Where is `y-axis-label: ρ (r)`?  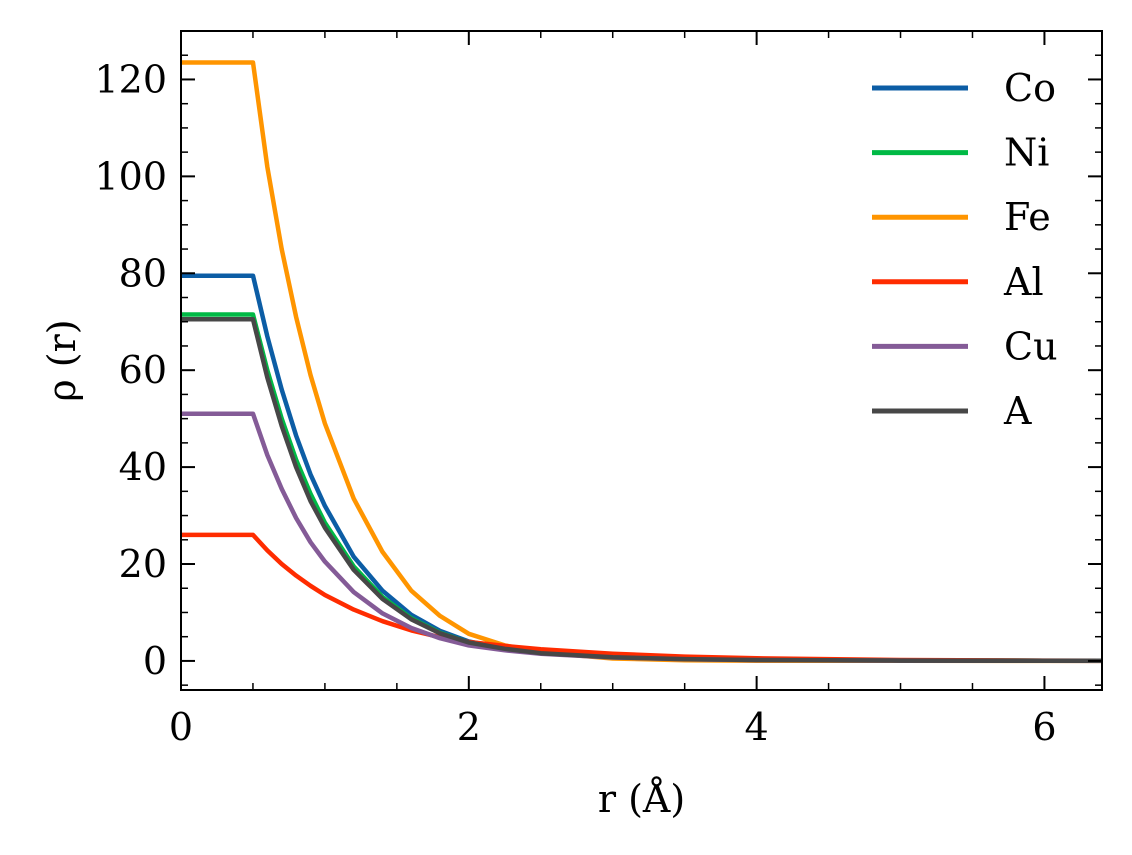
y-axis-label: ρ (r) is located at coordinates (62, 360).